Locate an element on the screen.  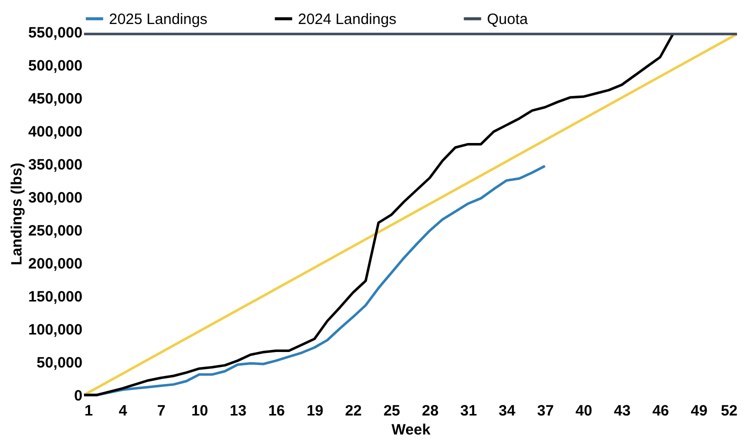
x-tick-label: 16 is located at coordinates (276, 411).